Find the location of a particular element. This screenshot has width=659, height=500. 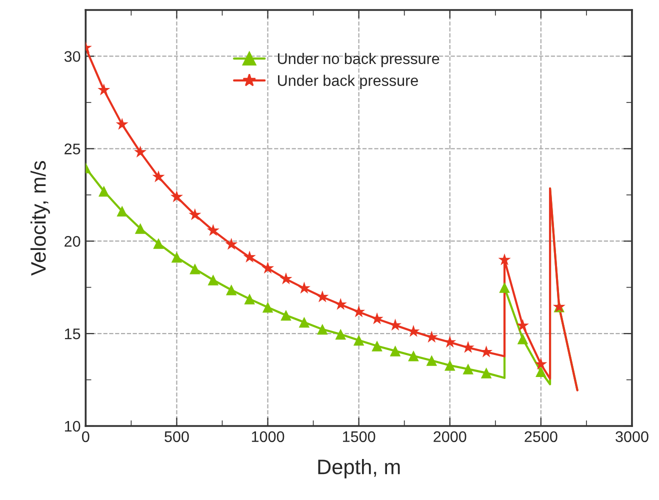

y-tick-label: 10 is located at coordinates (72, 426).